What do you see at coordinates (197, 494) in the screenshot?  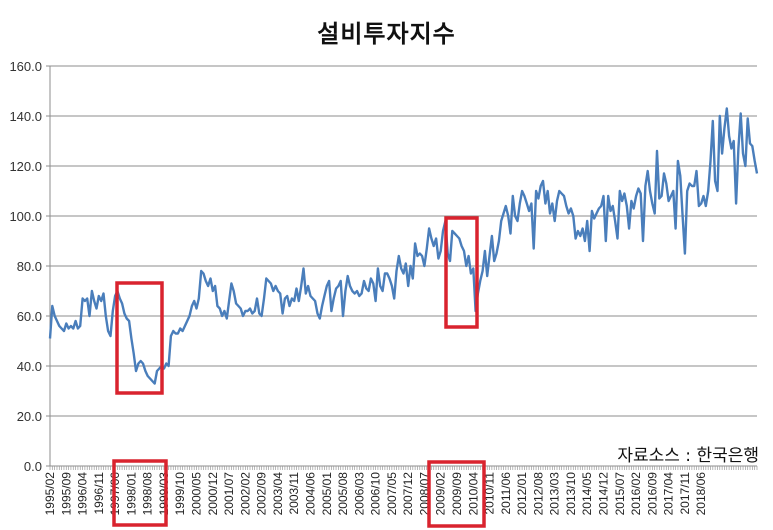 I see `x-tick-label: 2000/05` at bounding box center [197, 494].